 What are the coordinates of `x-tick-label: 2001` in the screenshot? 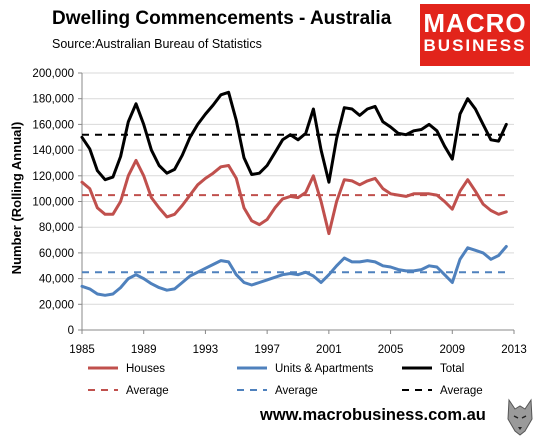 It's located at (329, 350).